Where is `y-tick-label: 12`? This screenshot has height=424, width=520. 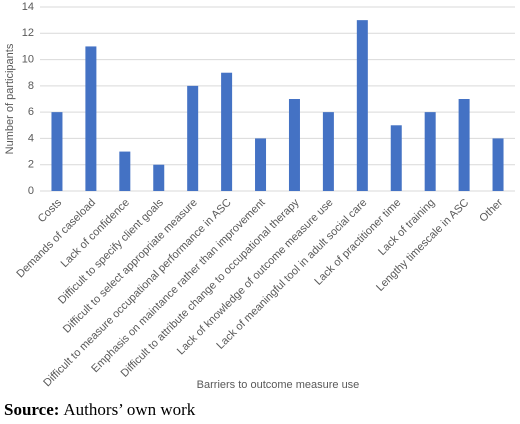
y-tick-label: 12 is located at coordinates (28, 33).